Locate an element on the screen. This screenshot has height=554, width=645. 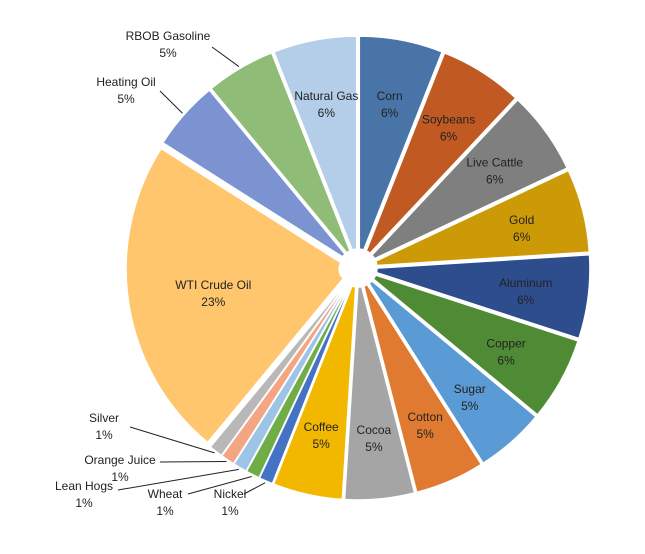
slice-value-wheat: 1% is located at coordinates (165, 511).